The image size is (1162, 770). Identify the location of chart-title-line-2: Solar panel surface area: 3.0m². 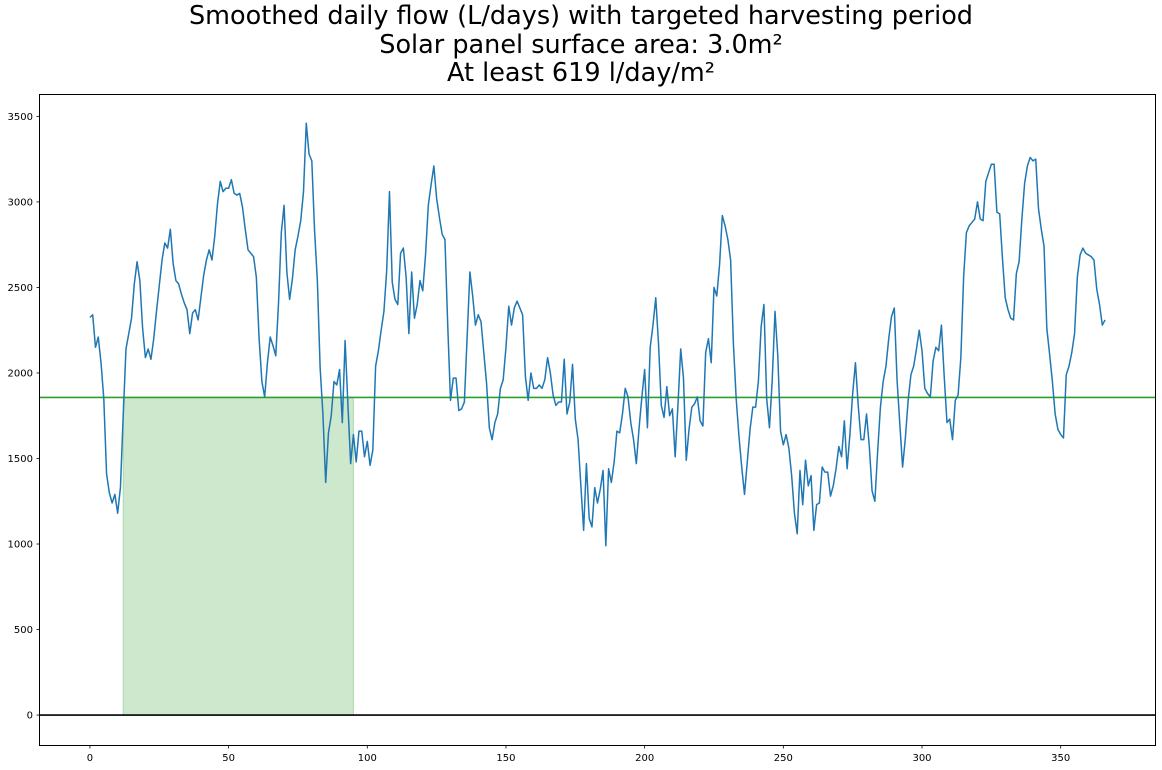
(581, 44).